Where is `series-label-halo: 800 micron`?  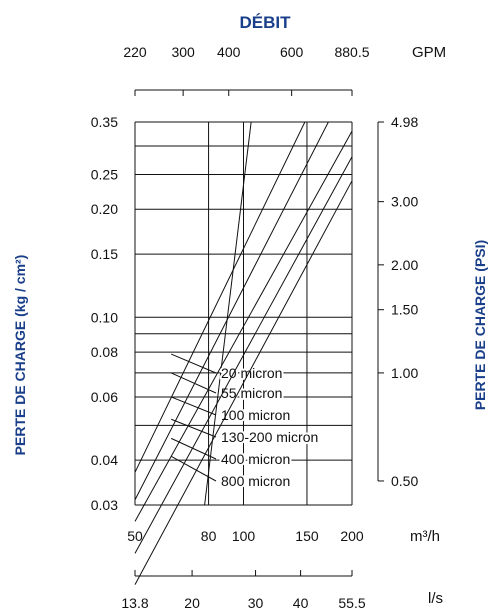
series-label-halo: 800 micron is located at coordinates (255, 481).